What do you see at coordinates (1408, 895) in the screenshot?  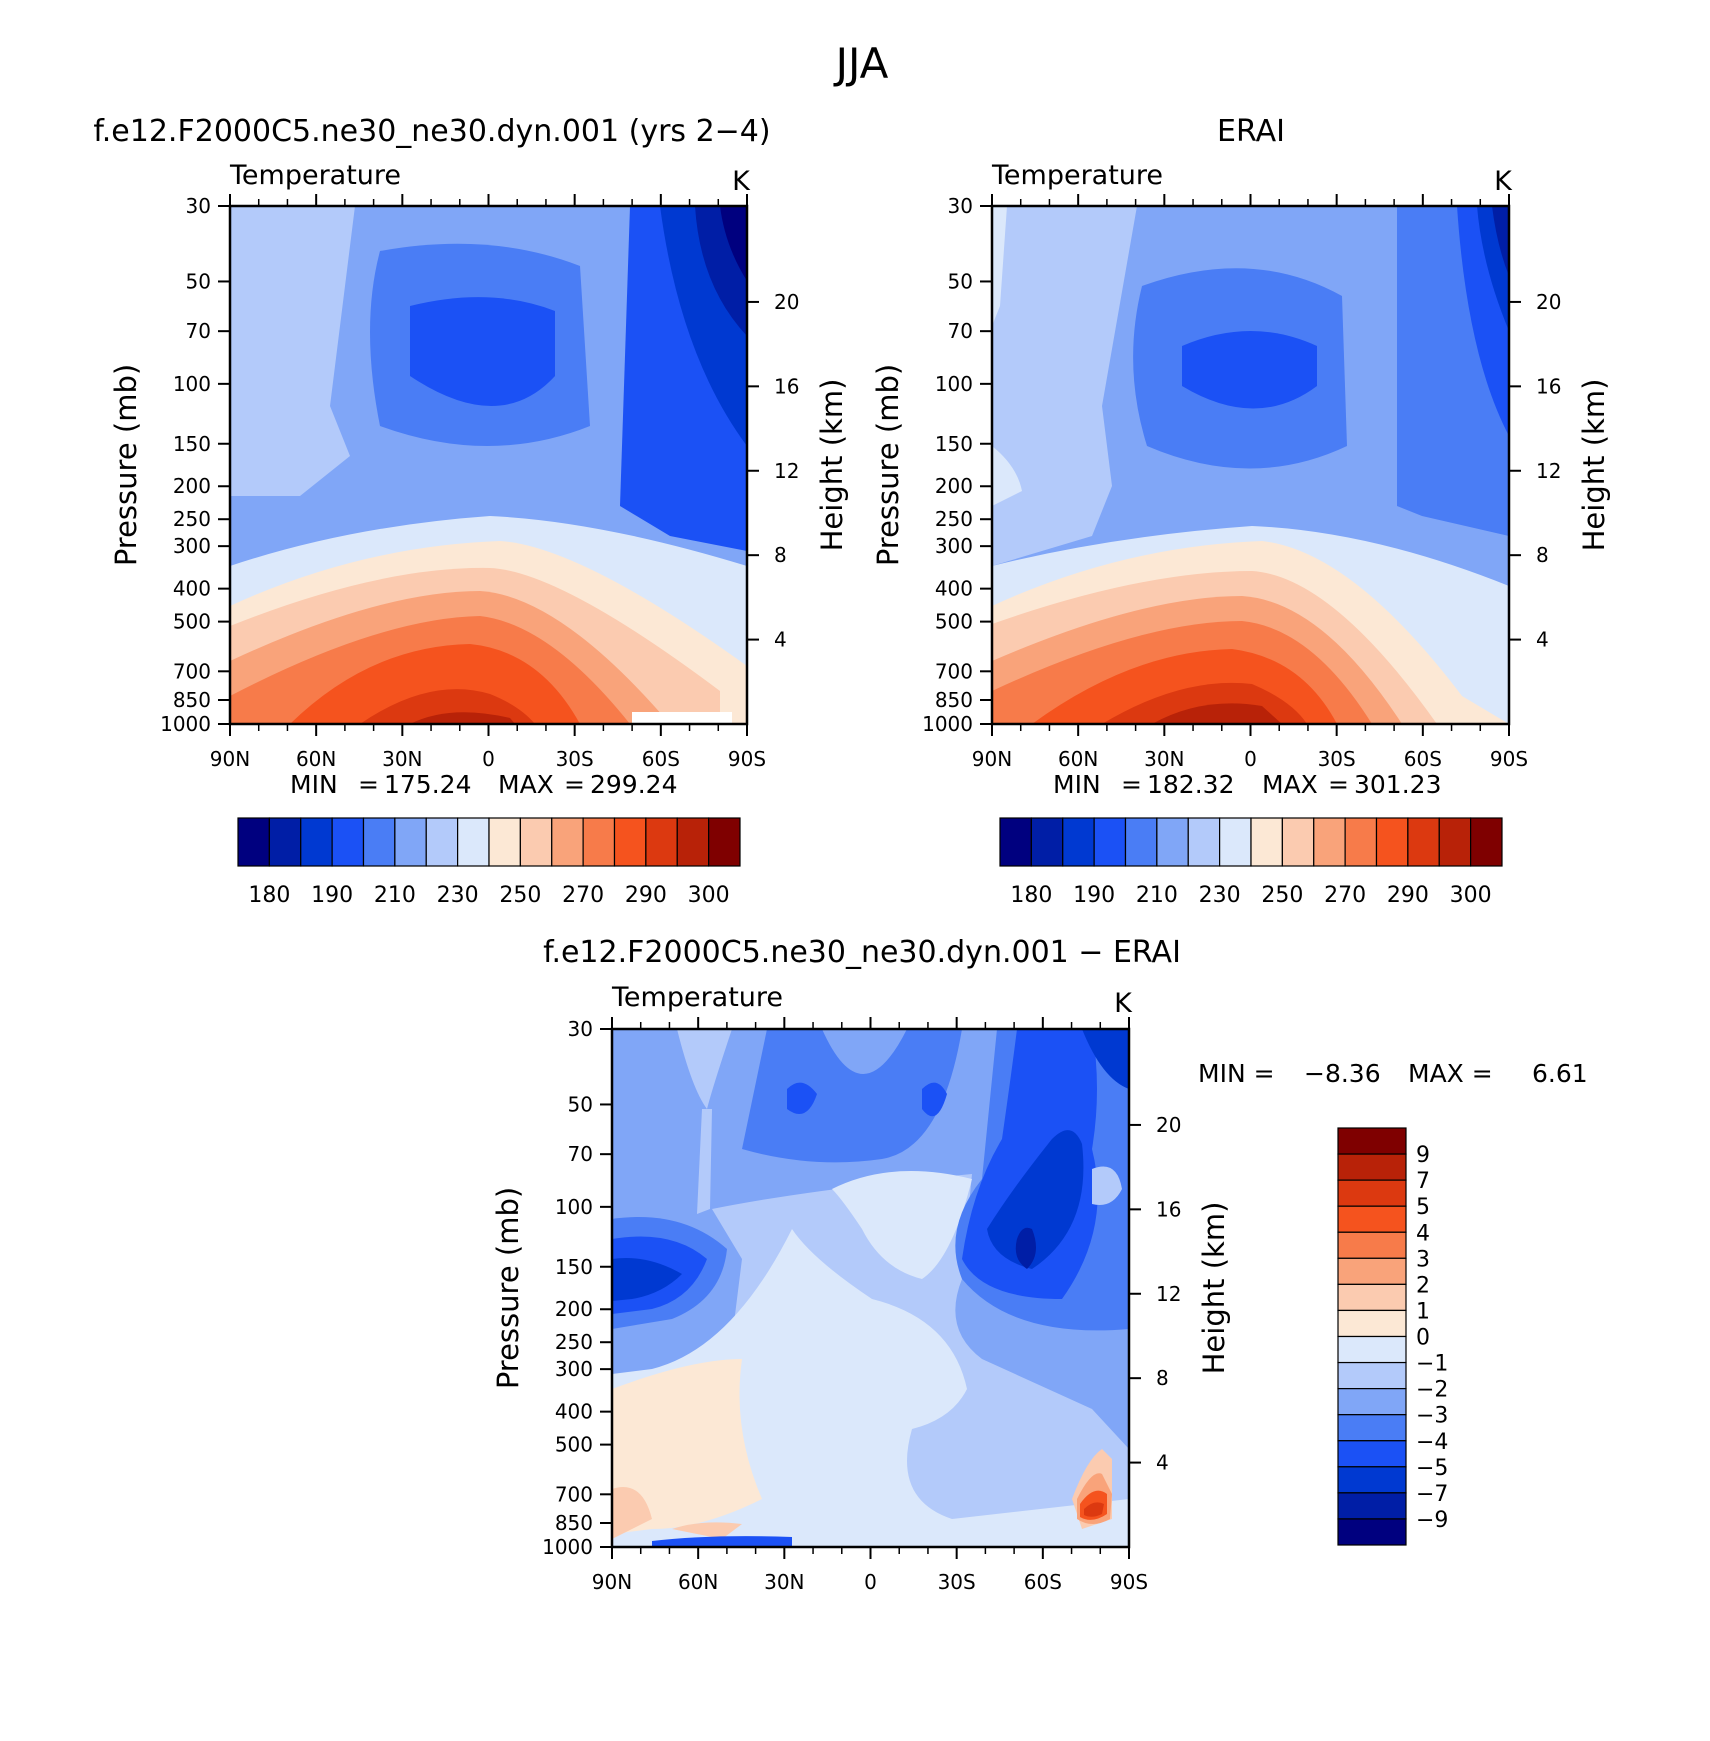 I see `colorbar-label: 290` at bounding box center [1408, 895].